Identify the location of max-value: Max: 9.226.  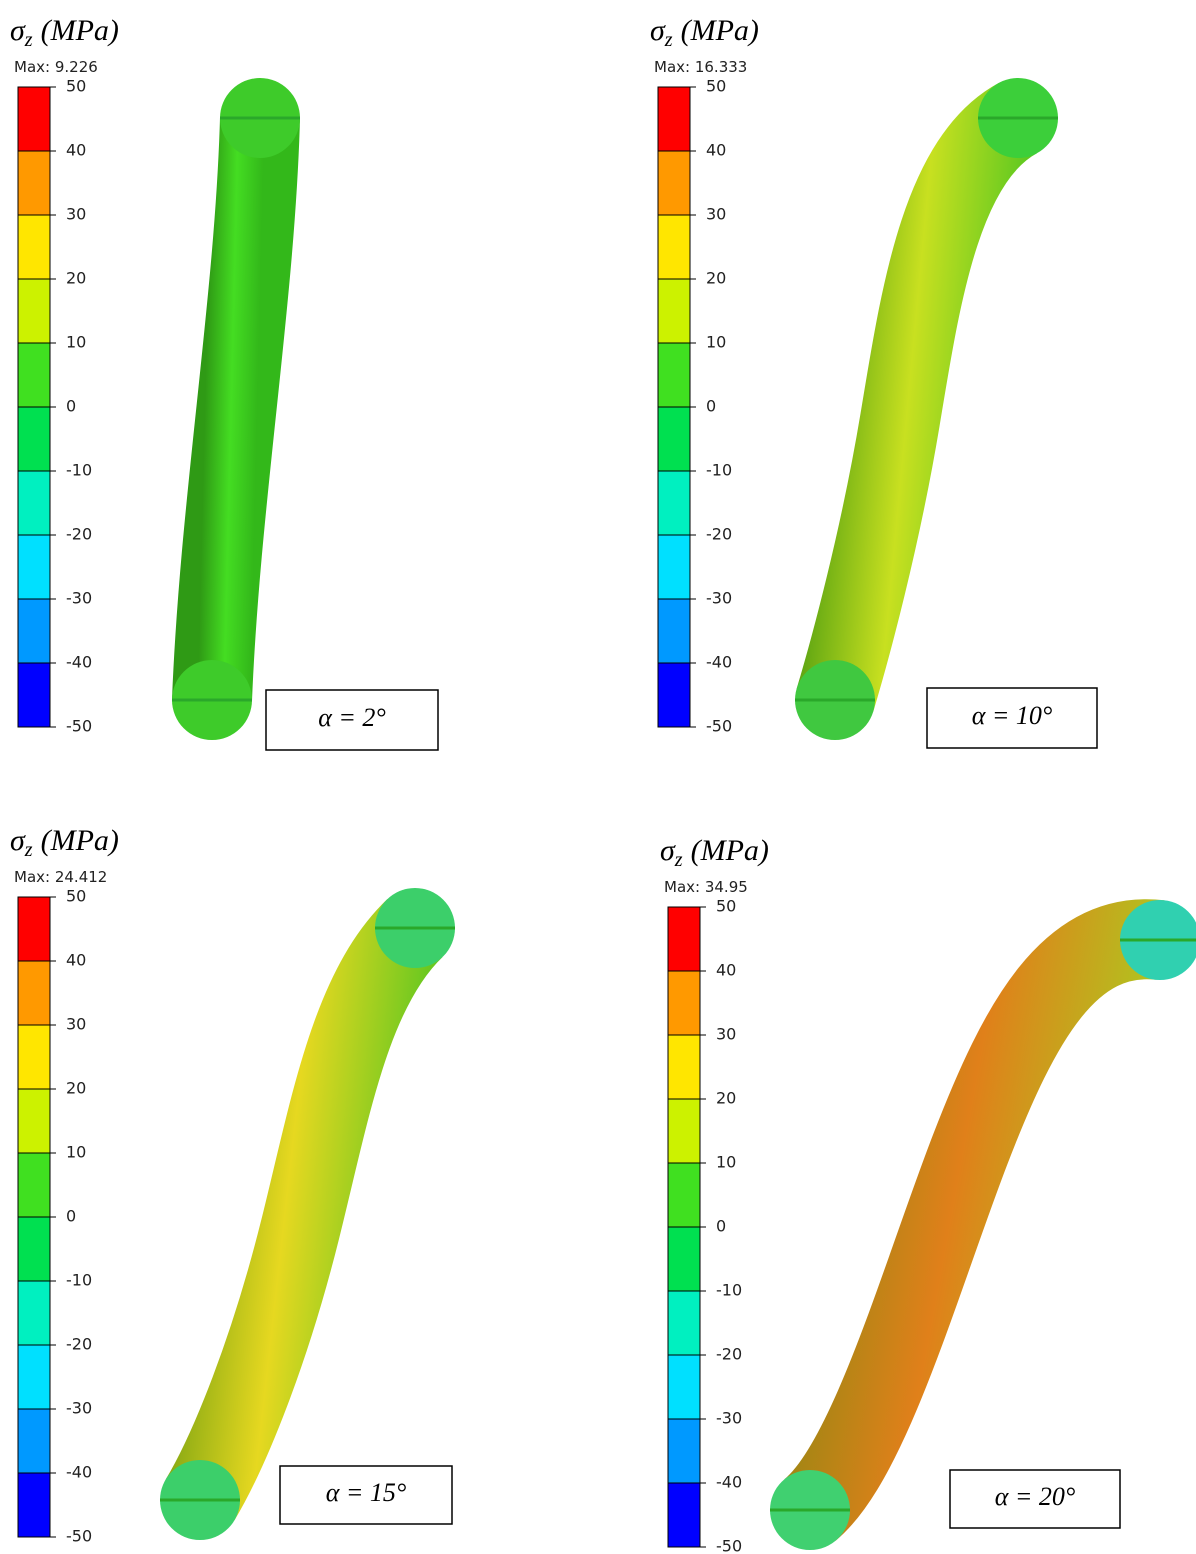
(56, 67).